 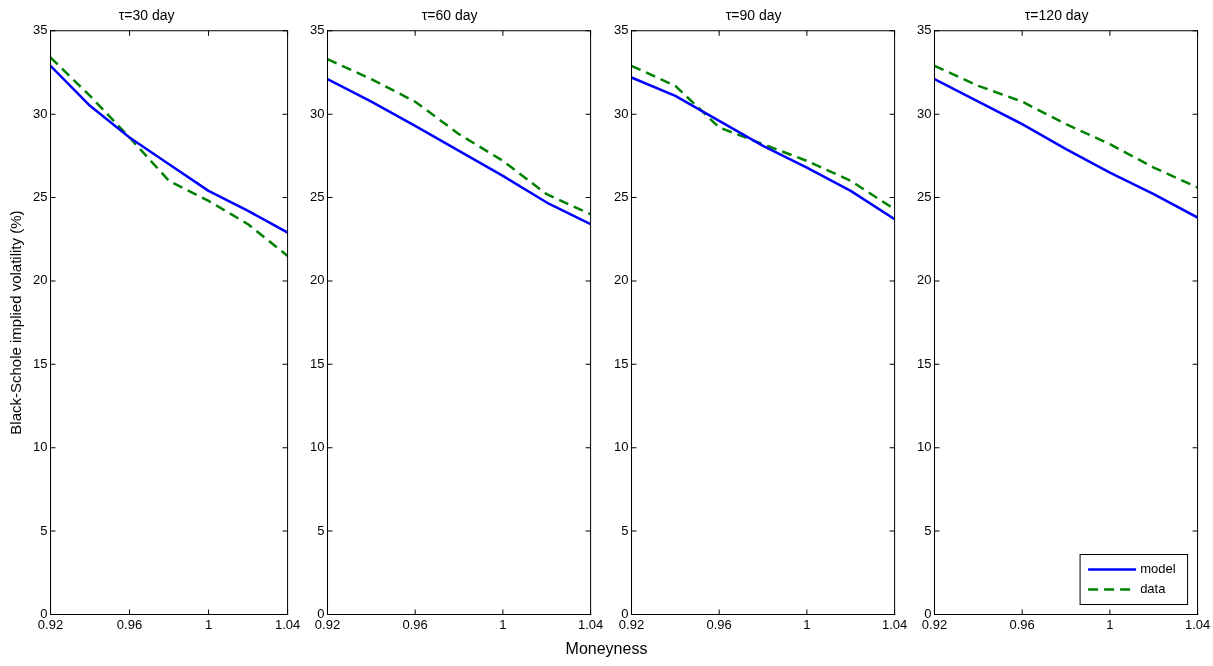 What do you see at coordinates (1152, 588) in the screenshot?
I see `legend-label: data` at bounding box center [1152, 588].